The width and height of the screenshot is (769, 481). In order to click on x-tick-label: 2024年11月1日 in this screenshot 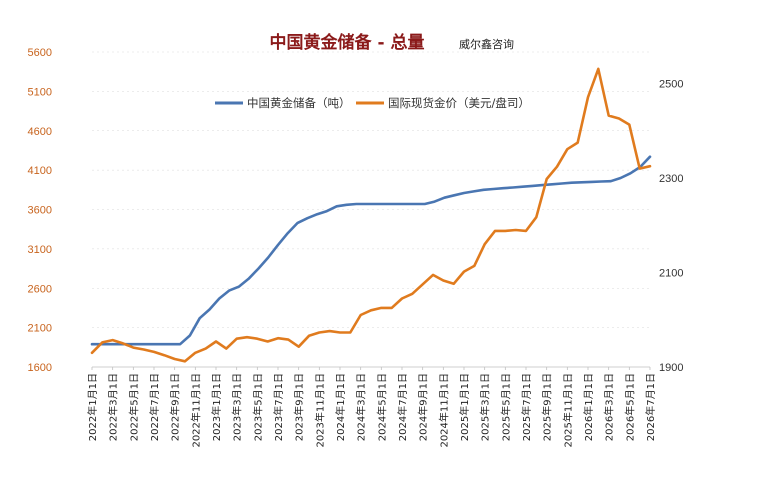, I will do `click(443, 410)`.